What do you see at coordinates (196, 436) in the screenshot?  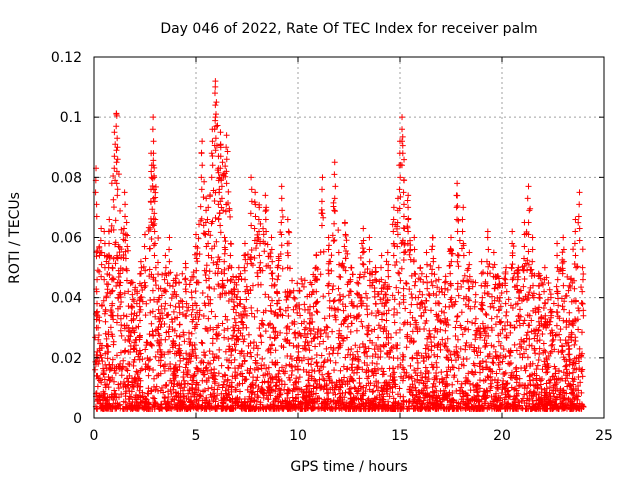 I see `x-tick-label: 5` at bounding box center [196, 436].